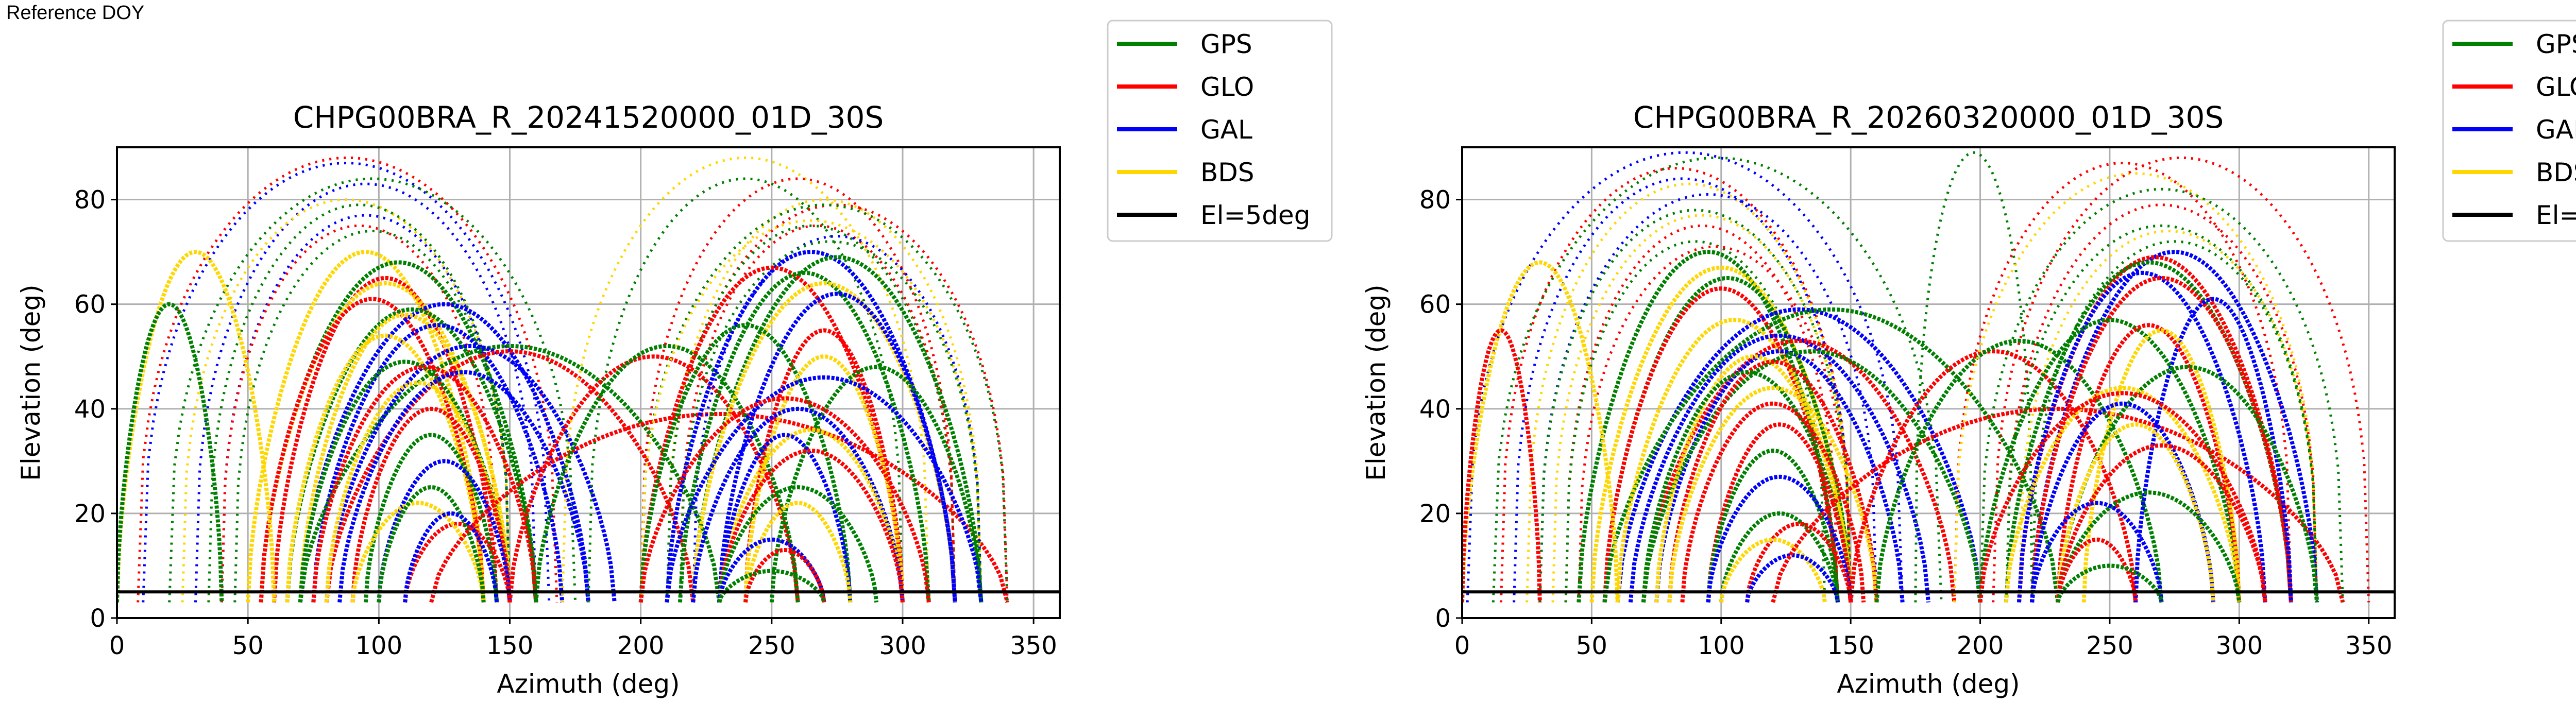 This screenshot has height=720, width=2576. Describe the element at coordinates (641, 645) in the screenshot. I see `x-tick-label: 200` at that location.